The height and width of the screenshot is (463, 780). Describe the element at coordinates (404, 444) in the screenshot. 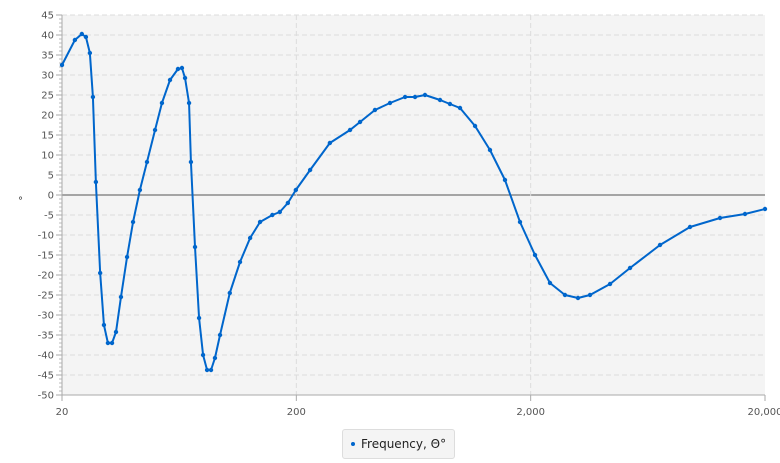

I see `legend-label: Frequency, Θ°` at that location.